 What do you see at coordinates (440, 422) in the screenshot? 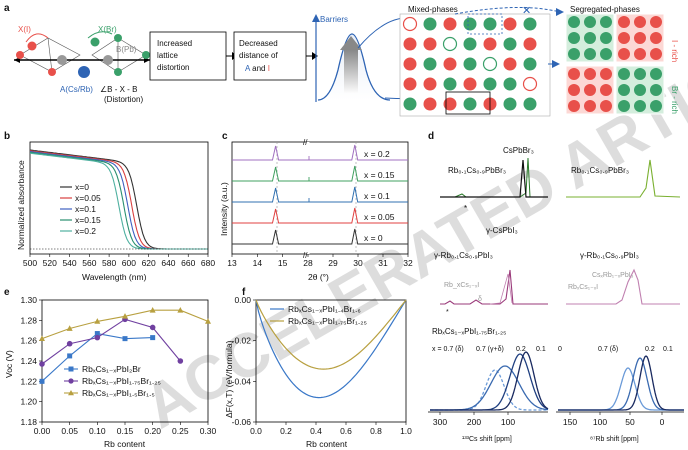
I see `d-cs-tick: 300` at bounding box center [440, 422].